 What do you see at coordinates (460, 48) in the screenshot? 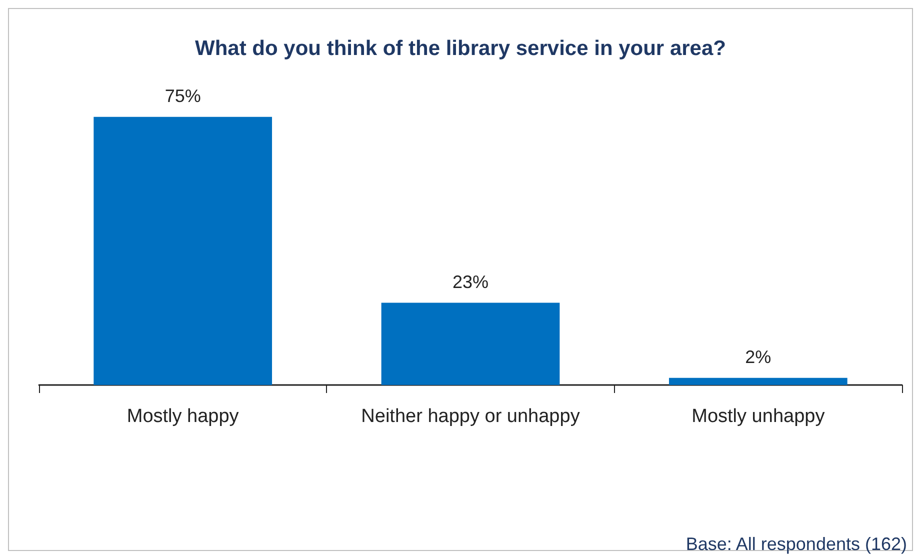
I see `chart-title: What do you think of the library service in your area?` at bounding box center [460, 48].